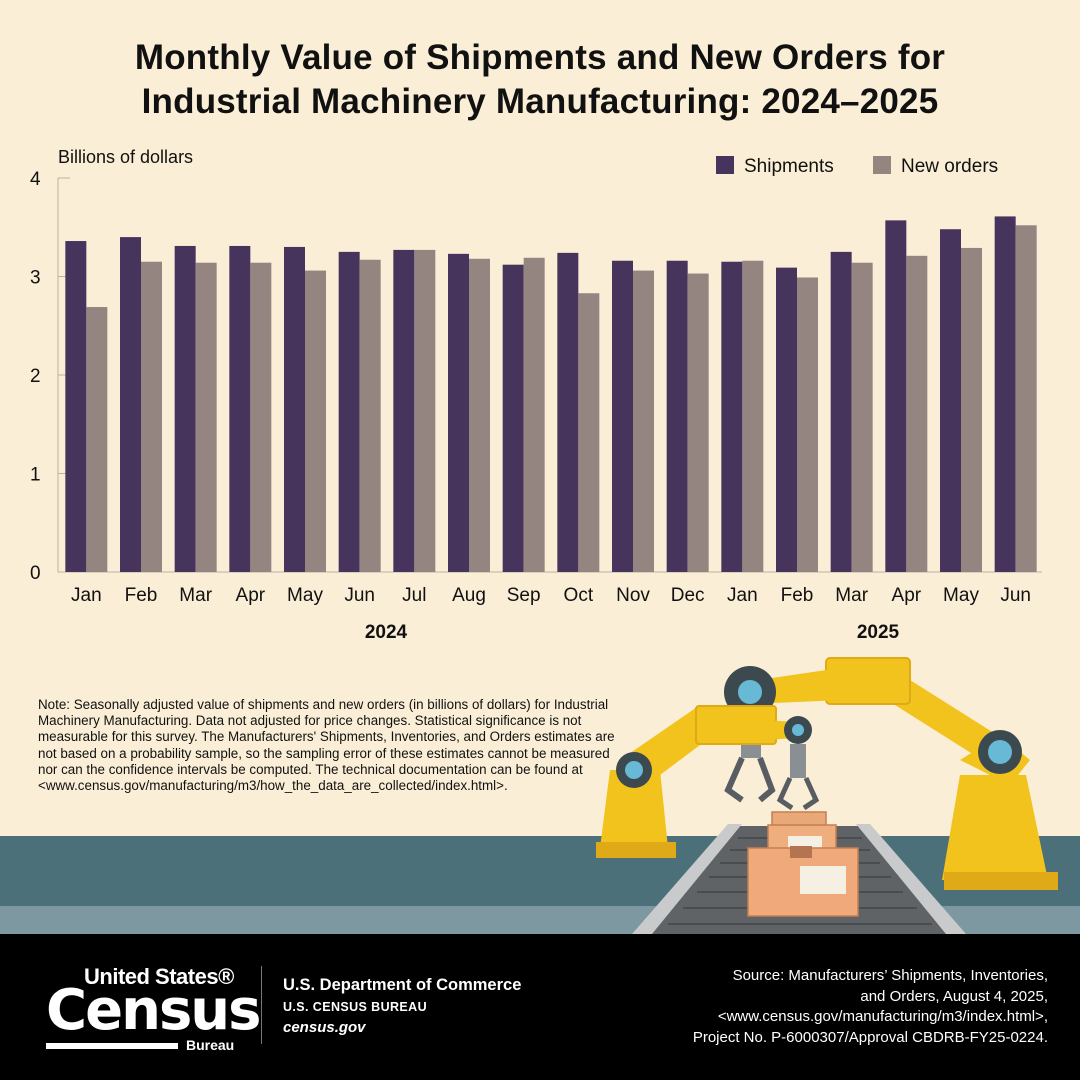  Describe the element at coordinates (35, 475) in the screenshot. I see `y-tick-label: 1` at that location.